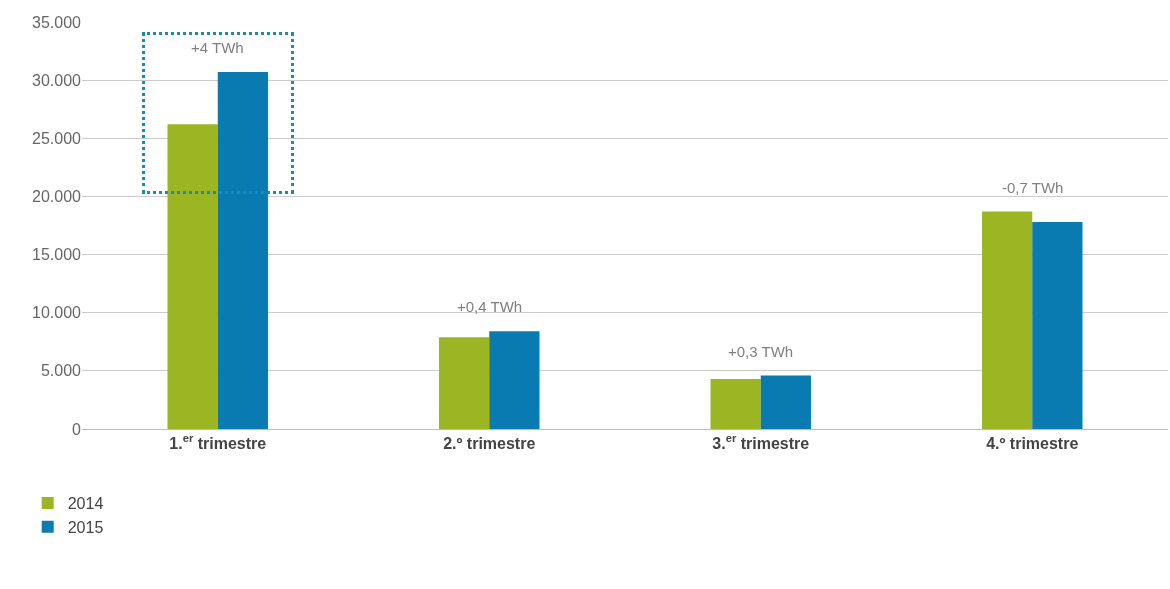 Image resolution: width=1170 pixels, height=589 pixels. Describe the element at coordinates (85, 527) in the screenshot. I see `legend-label: 2015` at that location.